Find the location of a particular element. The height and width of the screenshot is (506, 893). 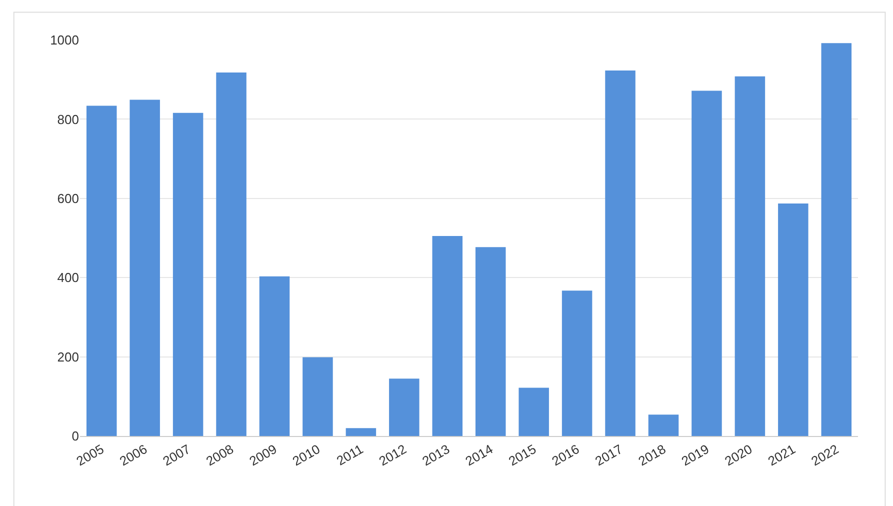

x-tick-label: 2006 is located at coordinates (133, 455).